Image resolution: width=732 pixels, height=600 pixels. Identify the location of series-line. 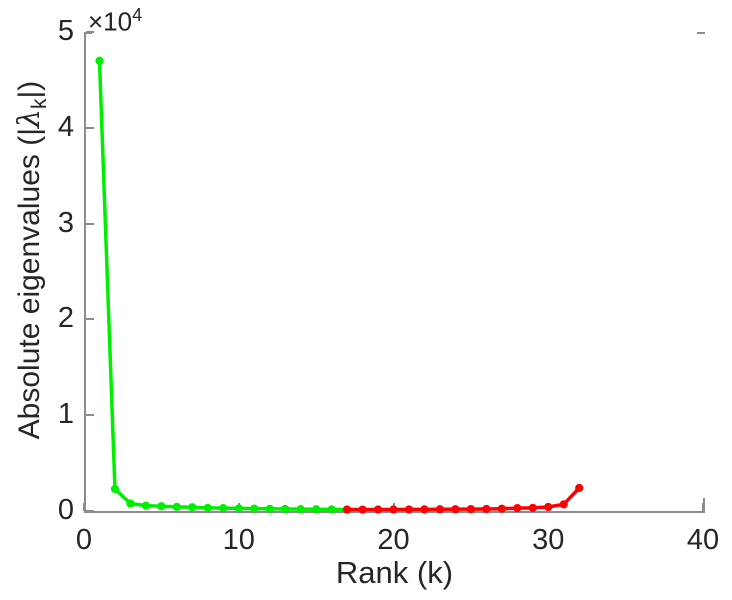
(463, 499).